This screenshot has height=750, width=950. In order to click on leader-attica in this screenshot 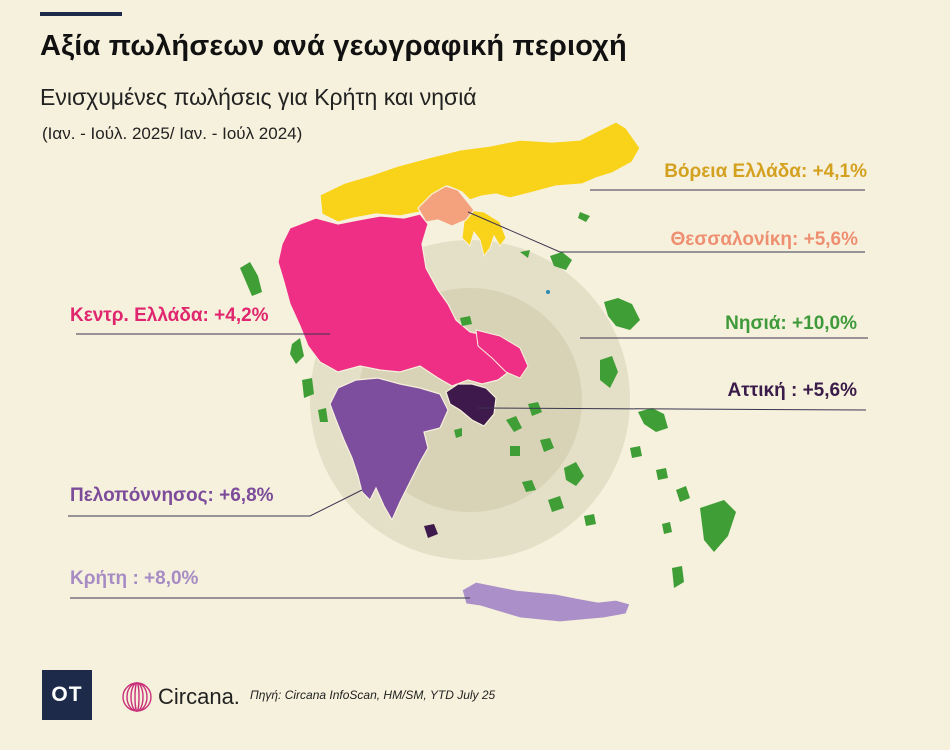, I will do `click(672, 409)`.